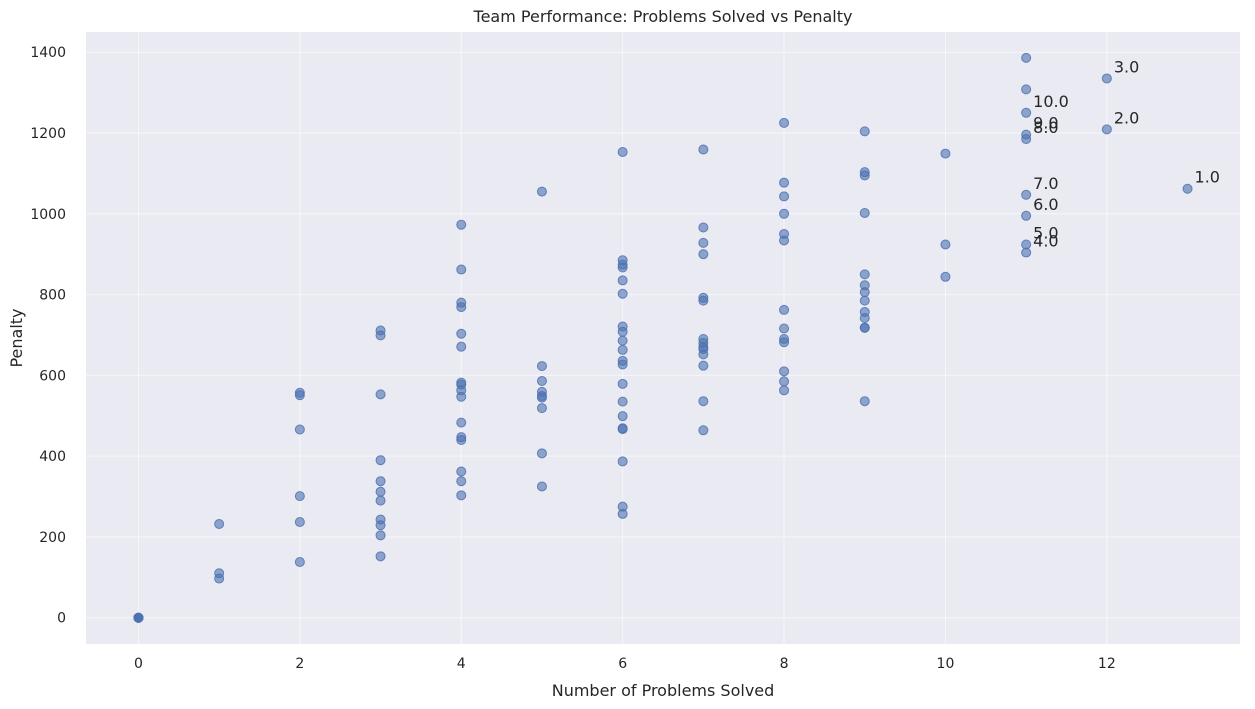 The width and height of the screenshot is (1255, 709). Describe the element at coordinates (1126, 153) in the screenshot. I see `annotations: 1.0 2.0 3.0 4.05.0 6.0 7.0 8.09.0 10.0` at that location.